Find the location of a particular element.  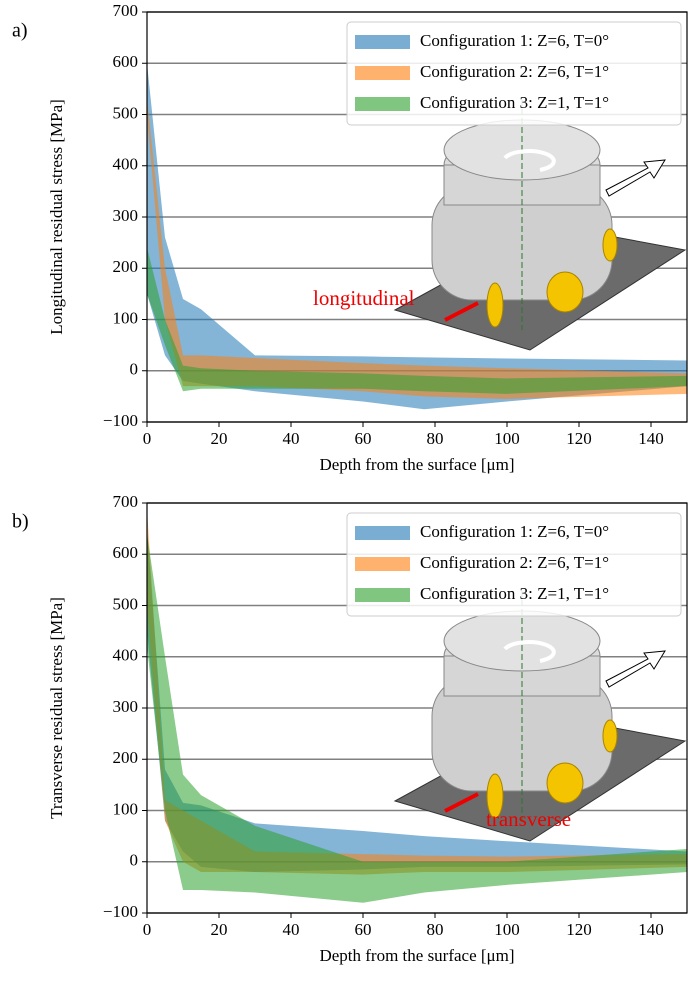

illustration: transverse is located at coordinates (540, 716).